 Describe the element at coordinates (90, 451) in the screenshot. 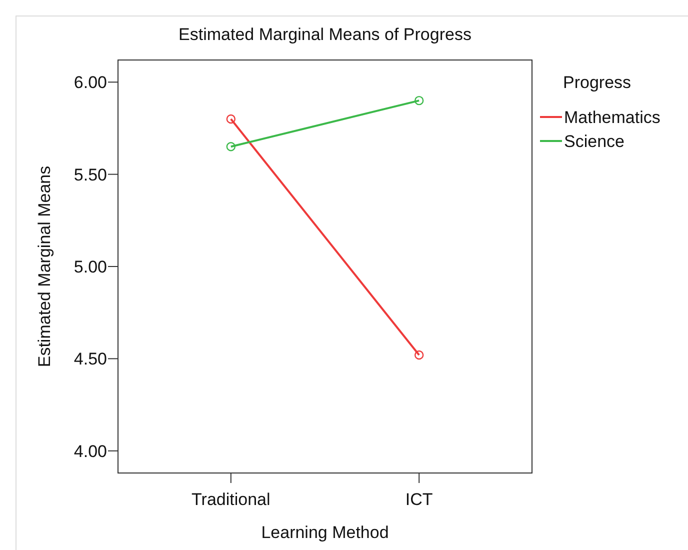

I see `y-tick-label: 4.00` at that location.